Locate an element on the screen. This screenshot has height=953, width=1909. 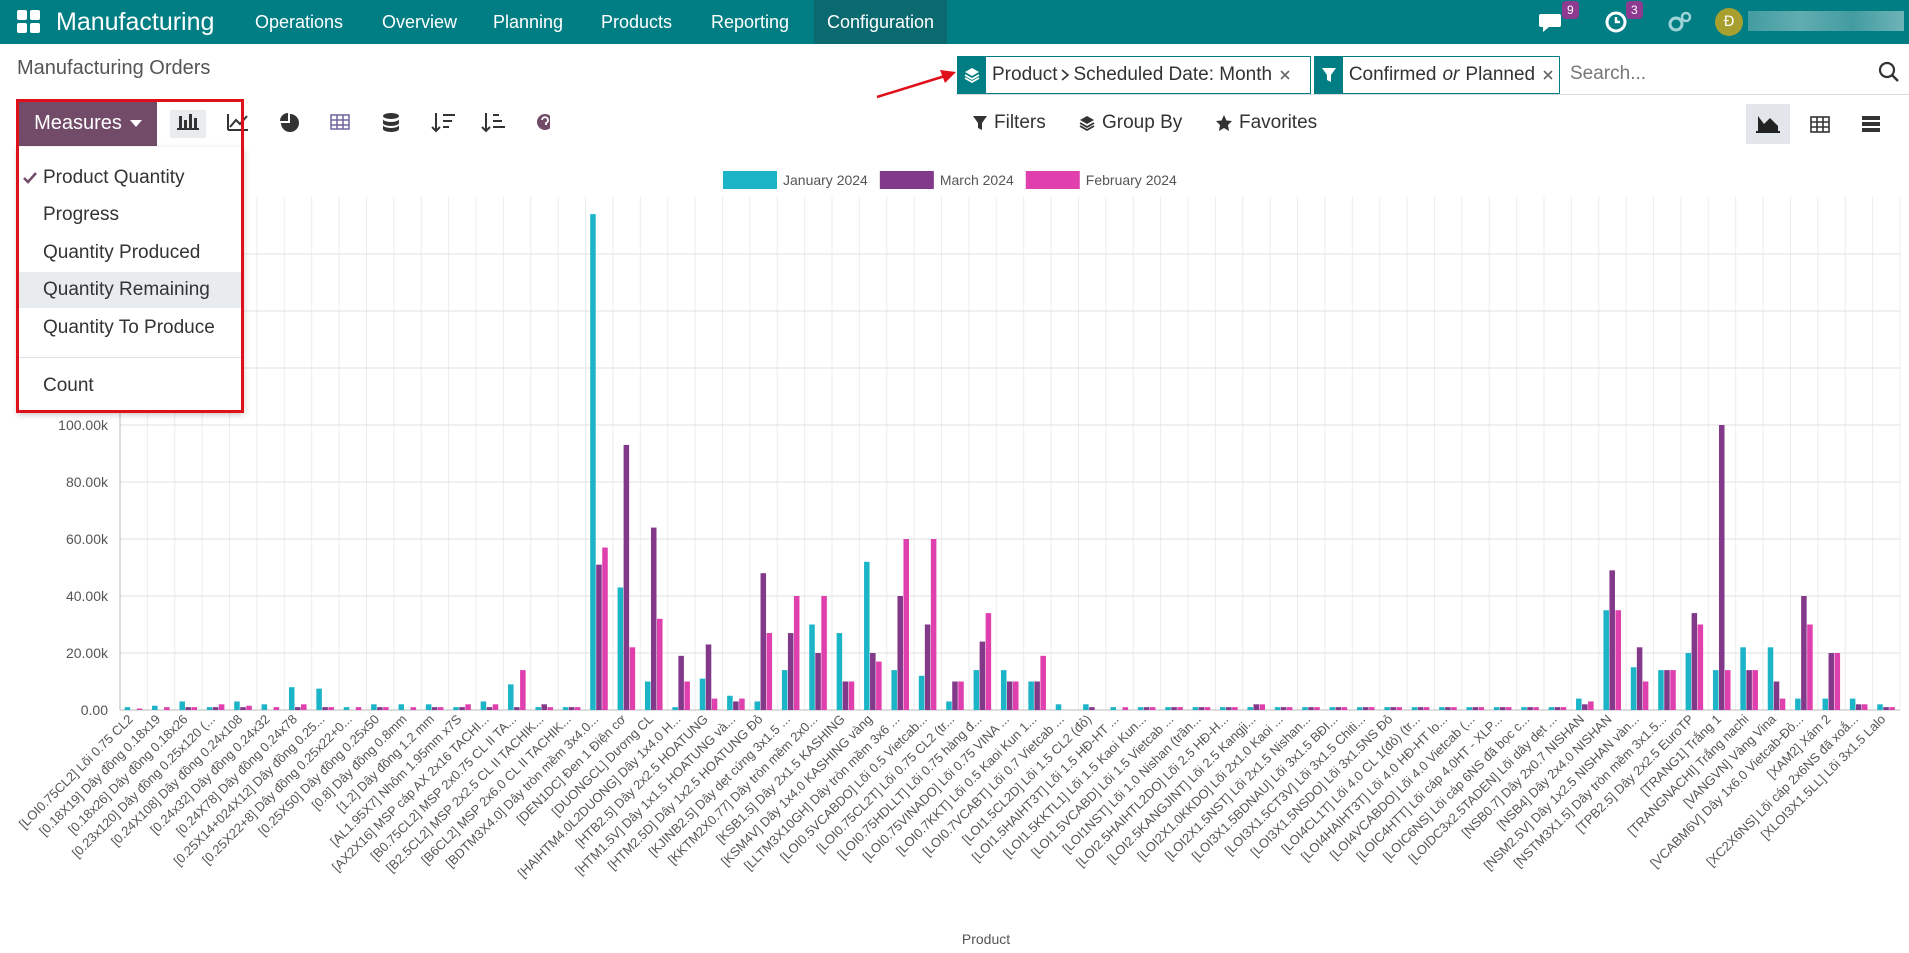
menu-item: Quantity Produced is located at coordinates (122, 252).